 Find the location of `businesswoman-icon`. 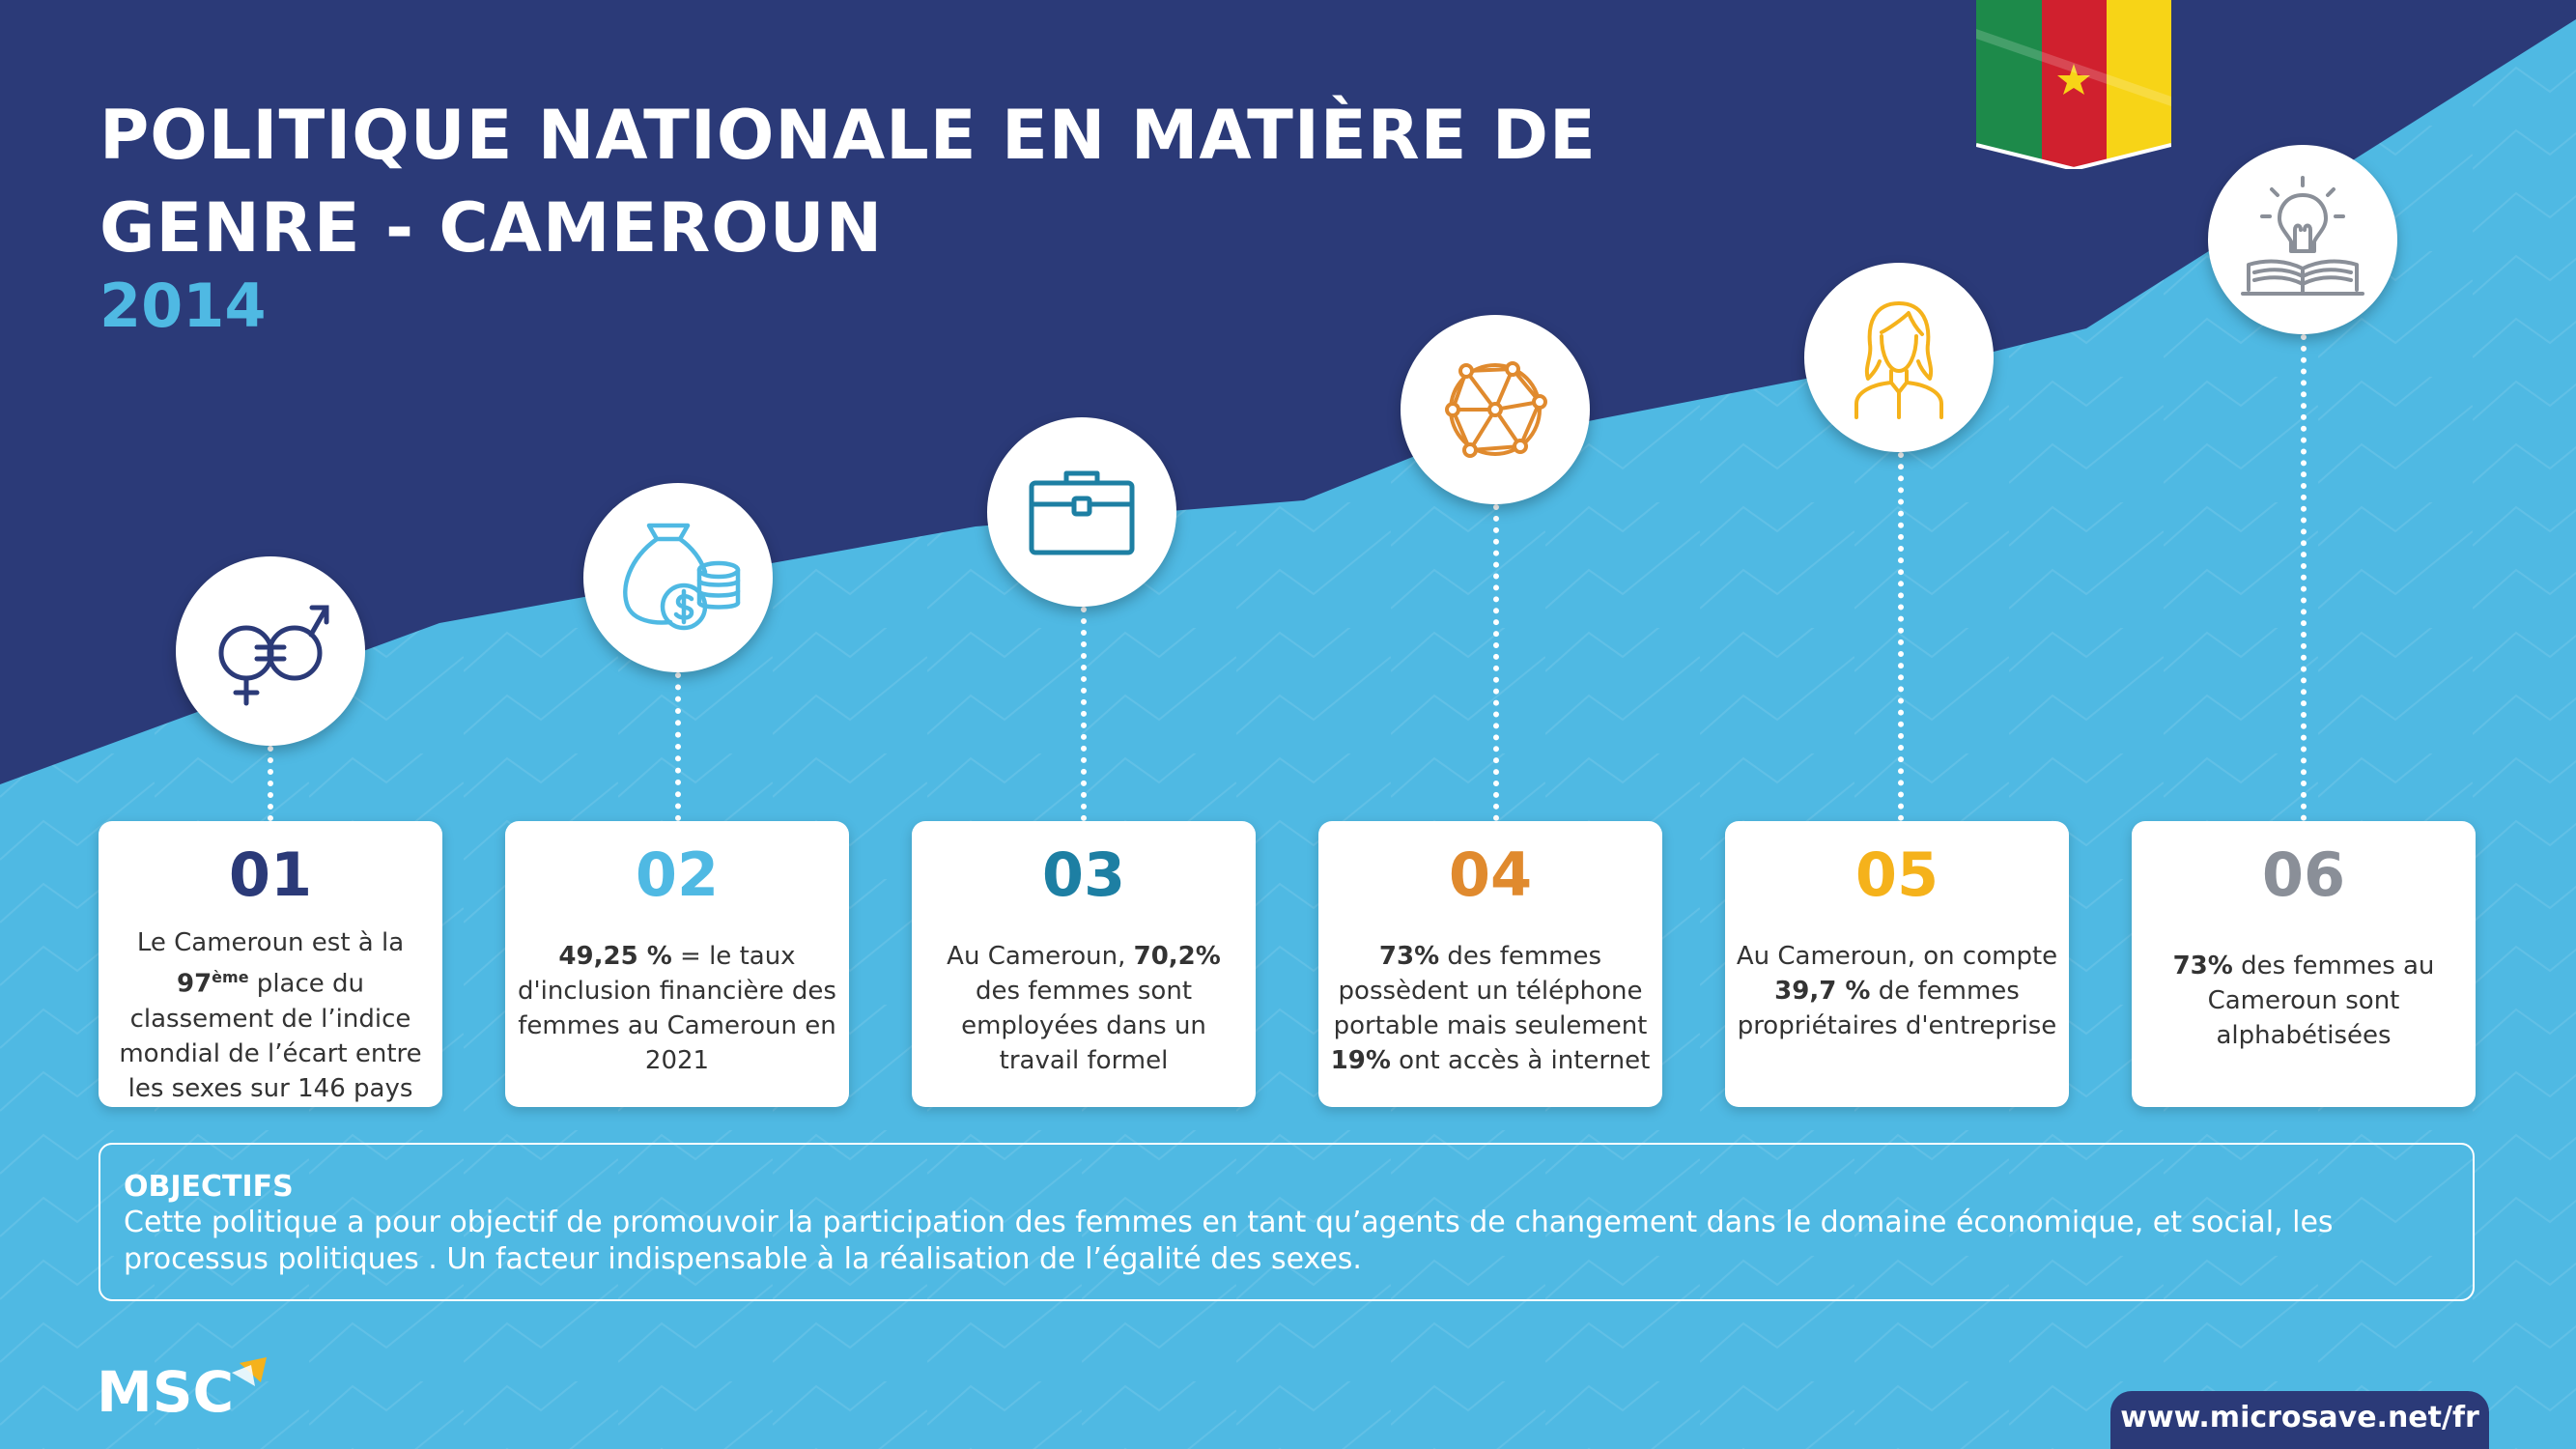

businesswoman-icon is located at coordinates (1898, 360).